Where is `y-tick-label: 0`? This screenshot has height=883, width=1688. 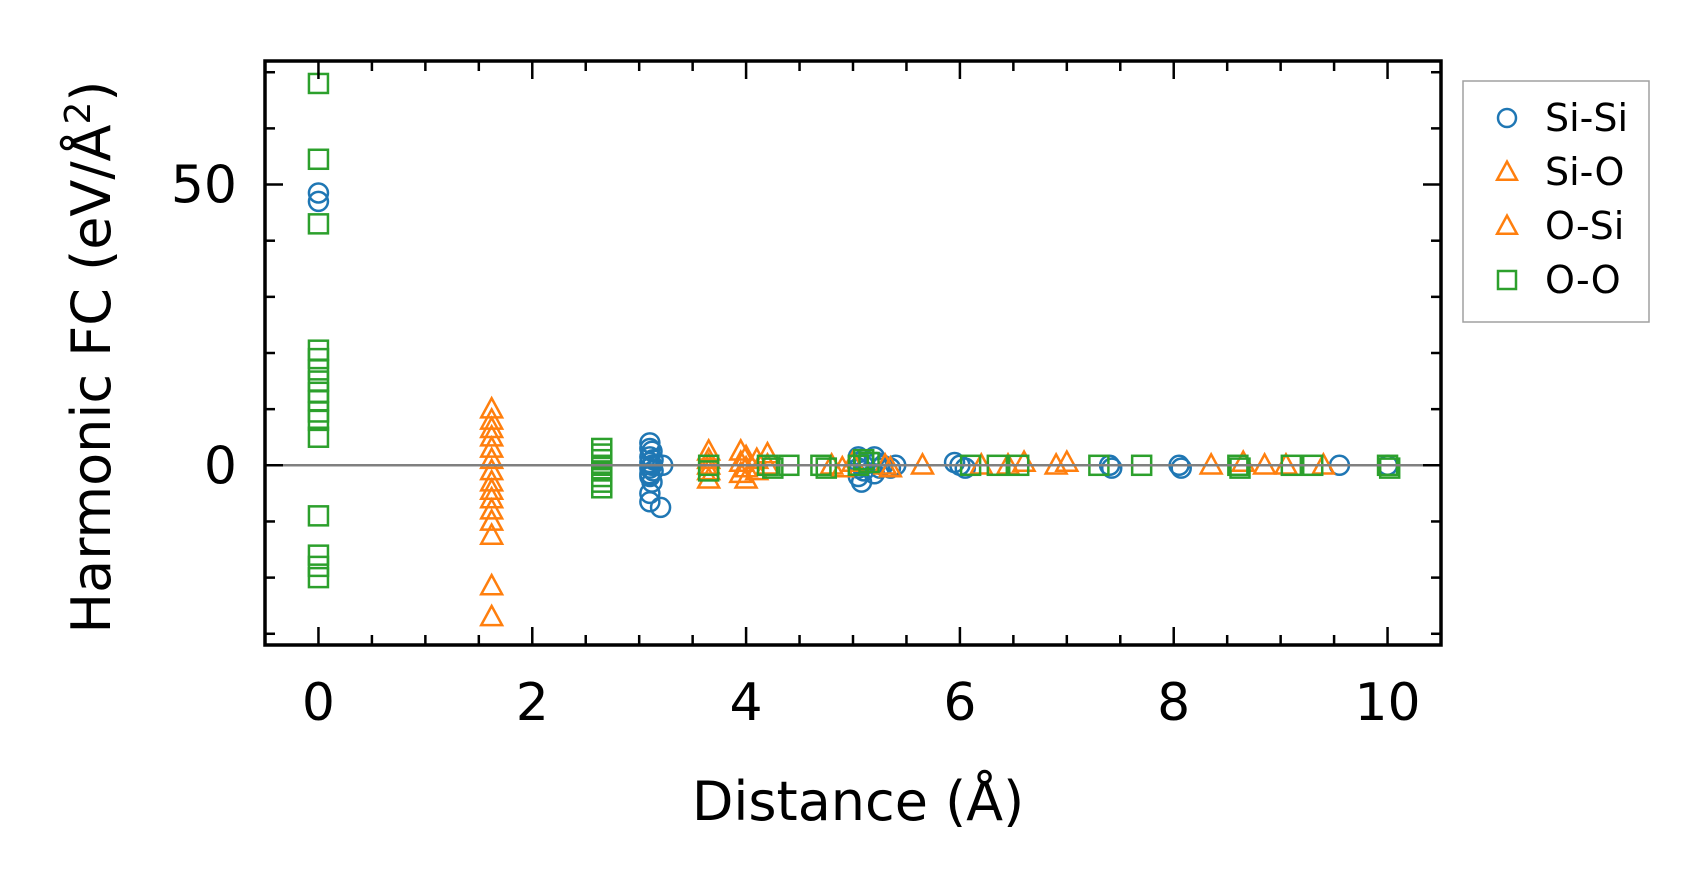 y-tick-label: 0 is located at coordinates (220, 466).